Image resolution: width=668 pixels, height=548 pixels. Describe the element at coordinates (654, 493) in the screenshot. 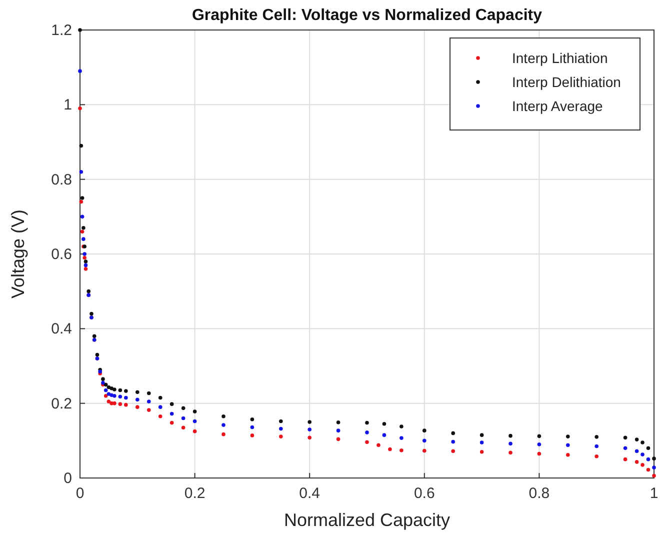

I see `x-tick-label: 1` at that location.